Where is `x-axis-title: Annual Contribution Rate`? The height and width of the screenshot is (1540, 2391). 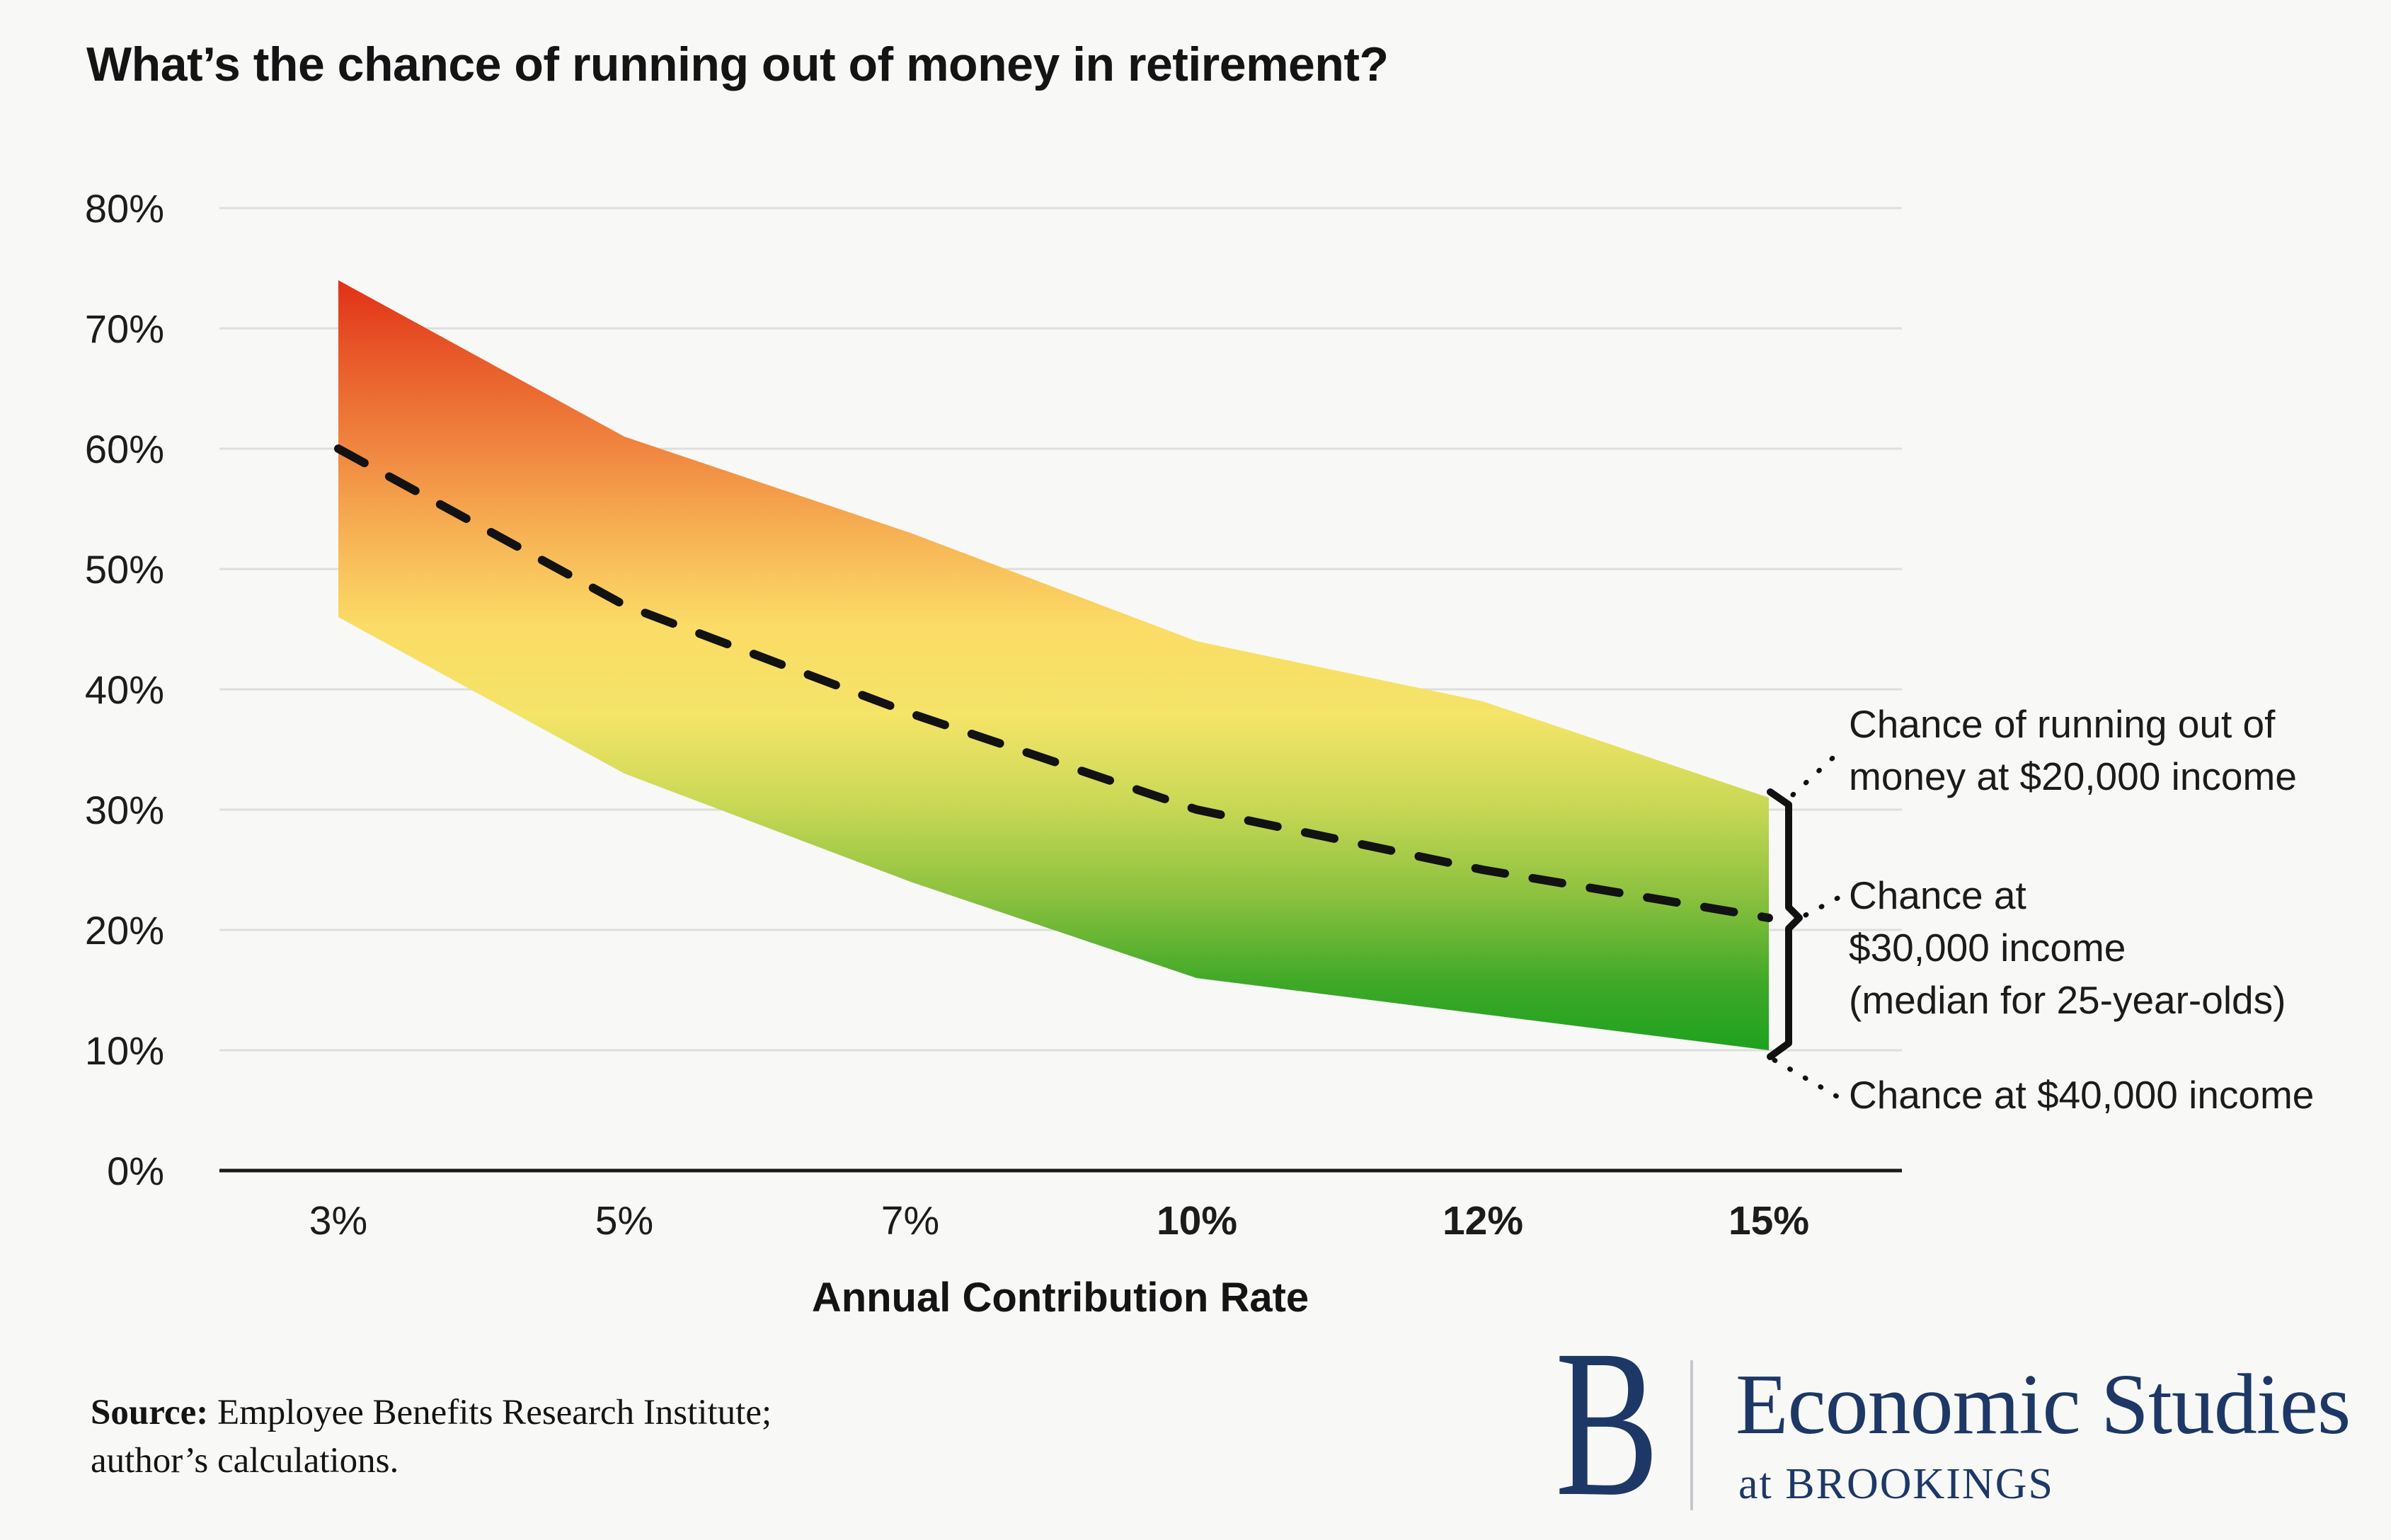
x-axis-title: Annual Contribution Rate is located at coordinates (1060, 1298).